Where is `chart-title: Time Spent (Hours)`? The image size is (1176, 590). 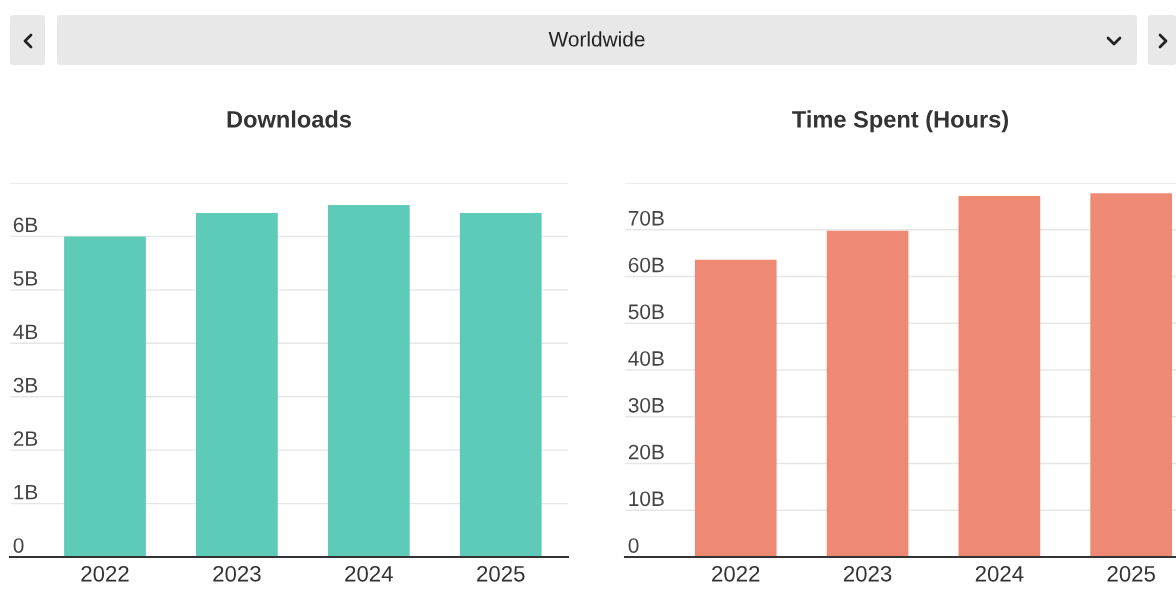
chart-title: Time Spent (Hours) is located at coordinates (900, 121).